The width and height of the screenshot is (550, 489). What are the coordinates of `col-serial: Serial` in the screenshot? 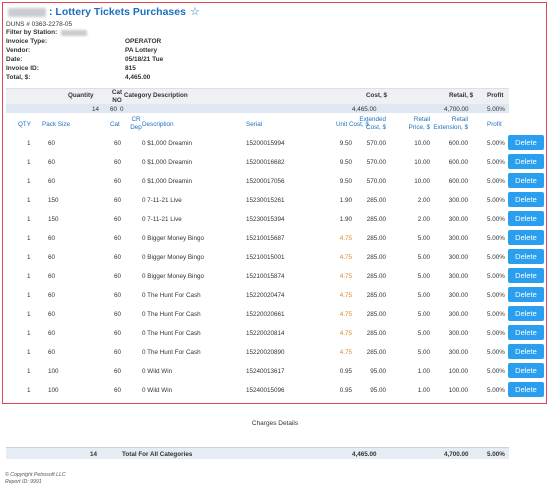 It's located at (254, 124).